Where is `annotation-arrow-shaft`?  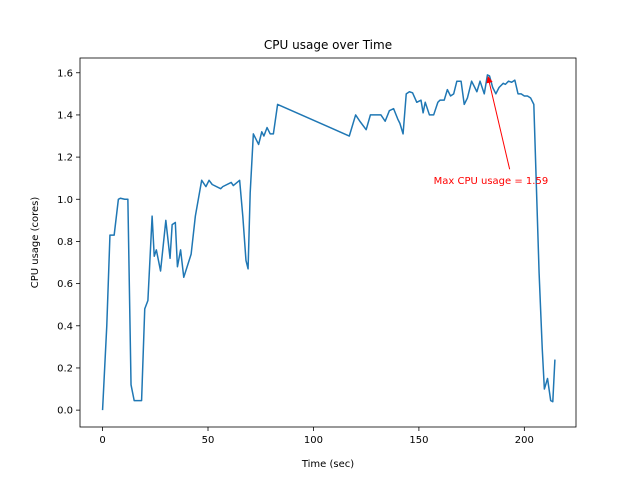
annotation-arrow-shaft is located at coordinates (499, 125).